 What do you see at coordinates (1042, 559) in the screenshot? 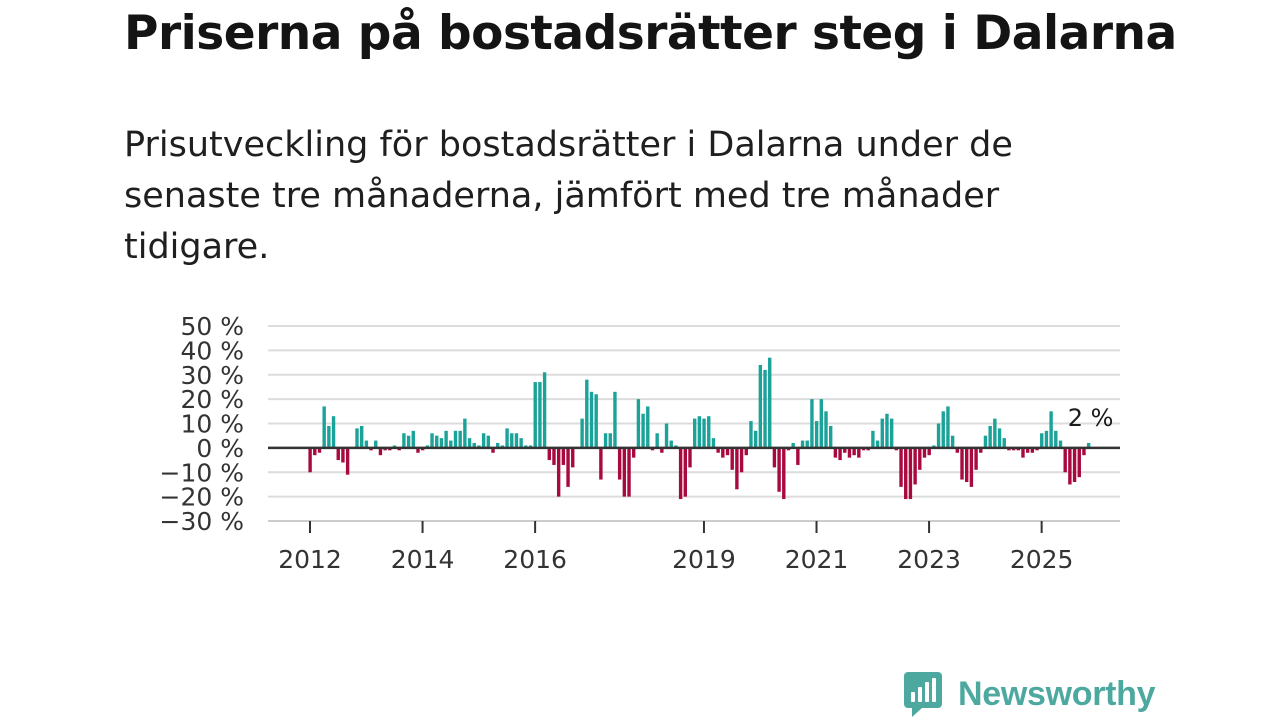
I see `x-tick-label: 2025` at bounding box center [1042, 559].